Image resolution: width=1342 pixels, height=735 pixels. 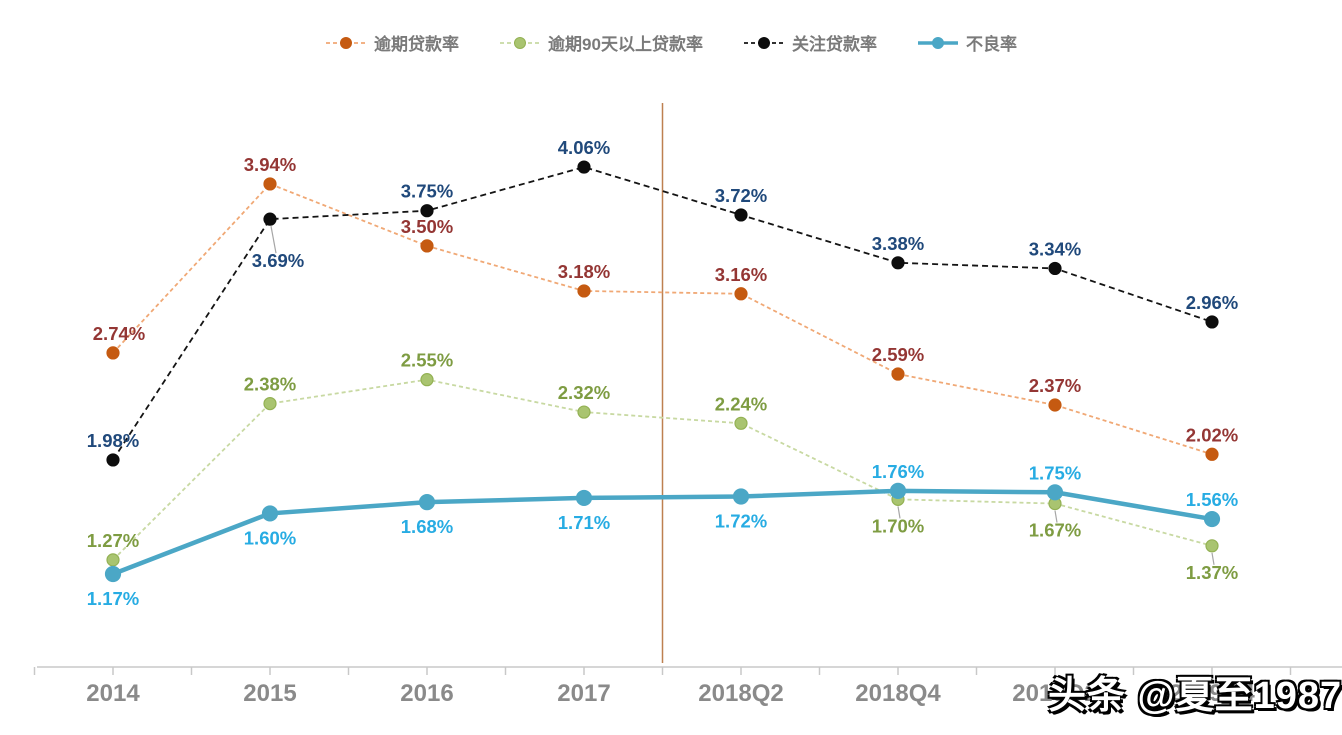 I want to click on legend-label: 逾期90天以上贷款率, so click(x=625, y=44).